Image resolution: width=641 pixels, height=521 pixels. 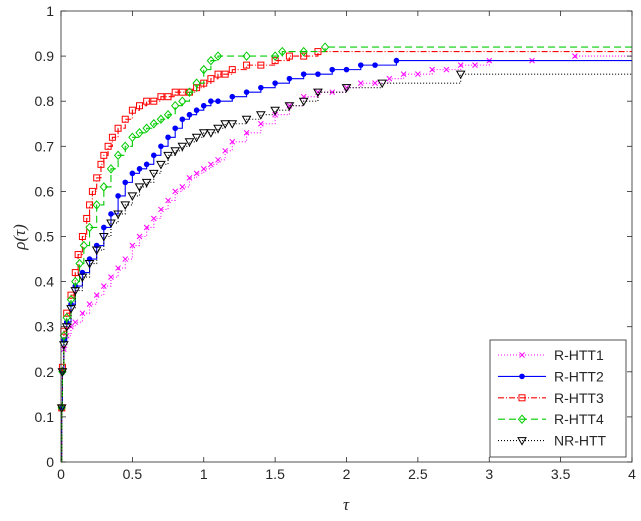 What do you see at coordinates (418, 474) in the screenshot?
I see `x-tick-label: 2.5` at bounding box center [418, 474].